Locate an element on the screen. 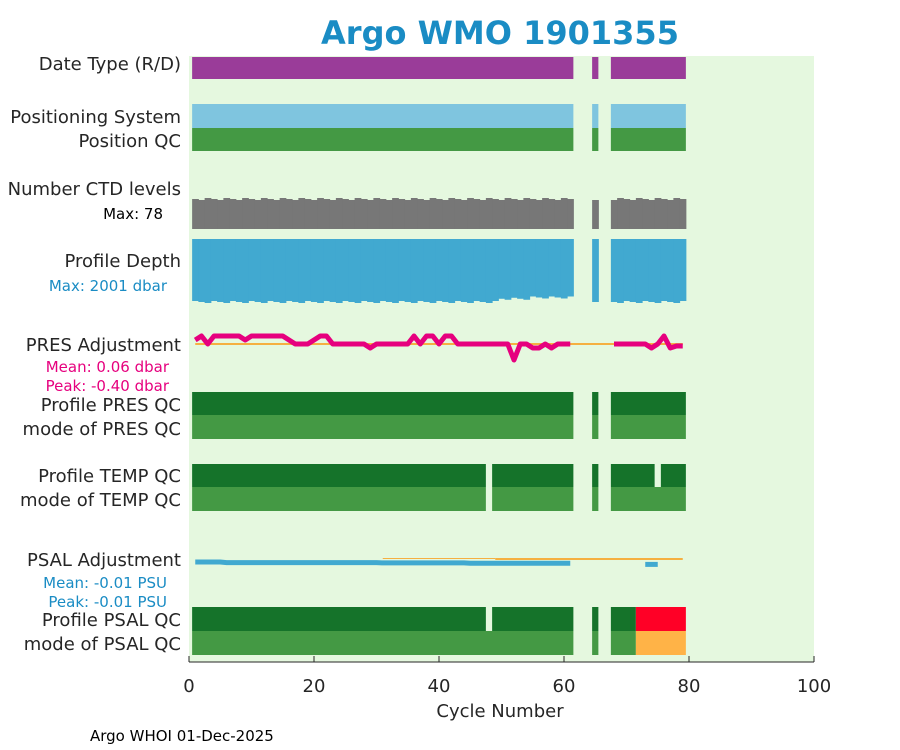 This screenshot has width=900, height=750. mode-psal-qc-row is located at coordinates (439, 643).